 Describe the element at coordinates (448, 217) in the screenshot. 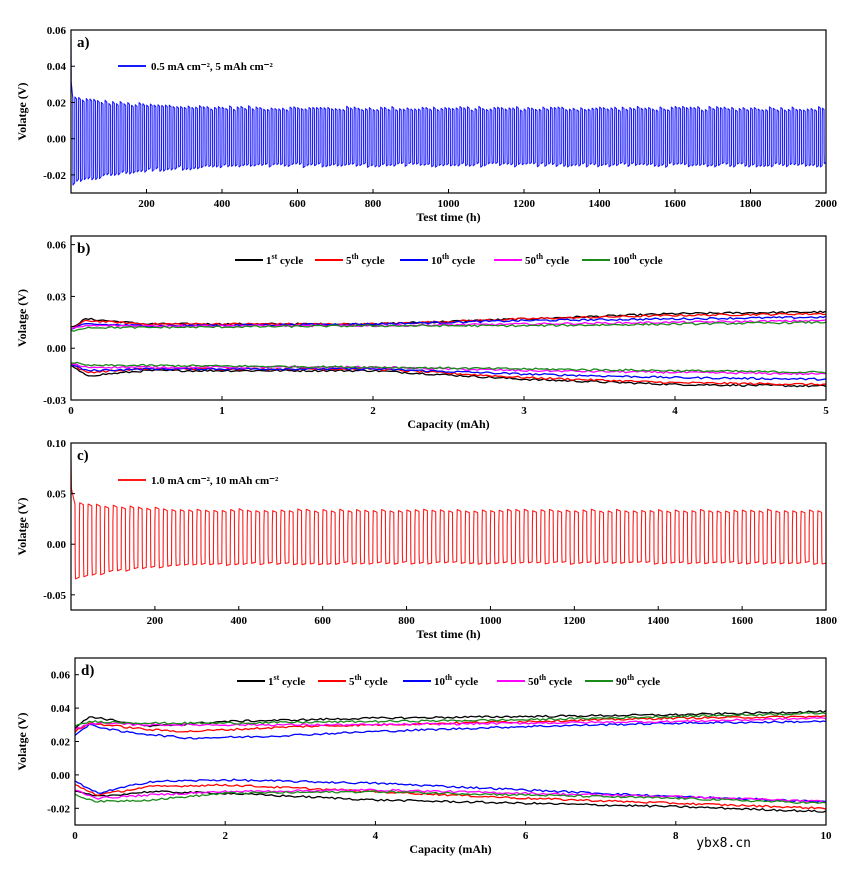

I see `x-axis-label-a: Test time (h)` at that location.